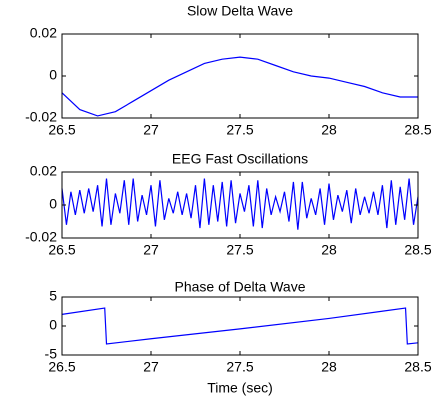  What do you see at coordinates (240, 11) in the screenshot?
I see `subplot-title: Slow Delta Wave` at bounding box center [240, 11].